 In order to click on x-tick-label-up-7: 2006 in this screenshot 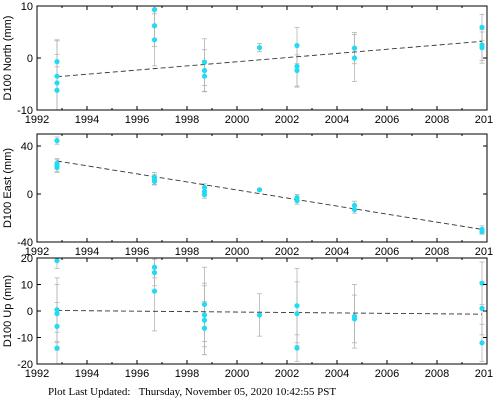, I will do `click(387, 374)`.